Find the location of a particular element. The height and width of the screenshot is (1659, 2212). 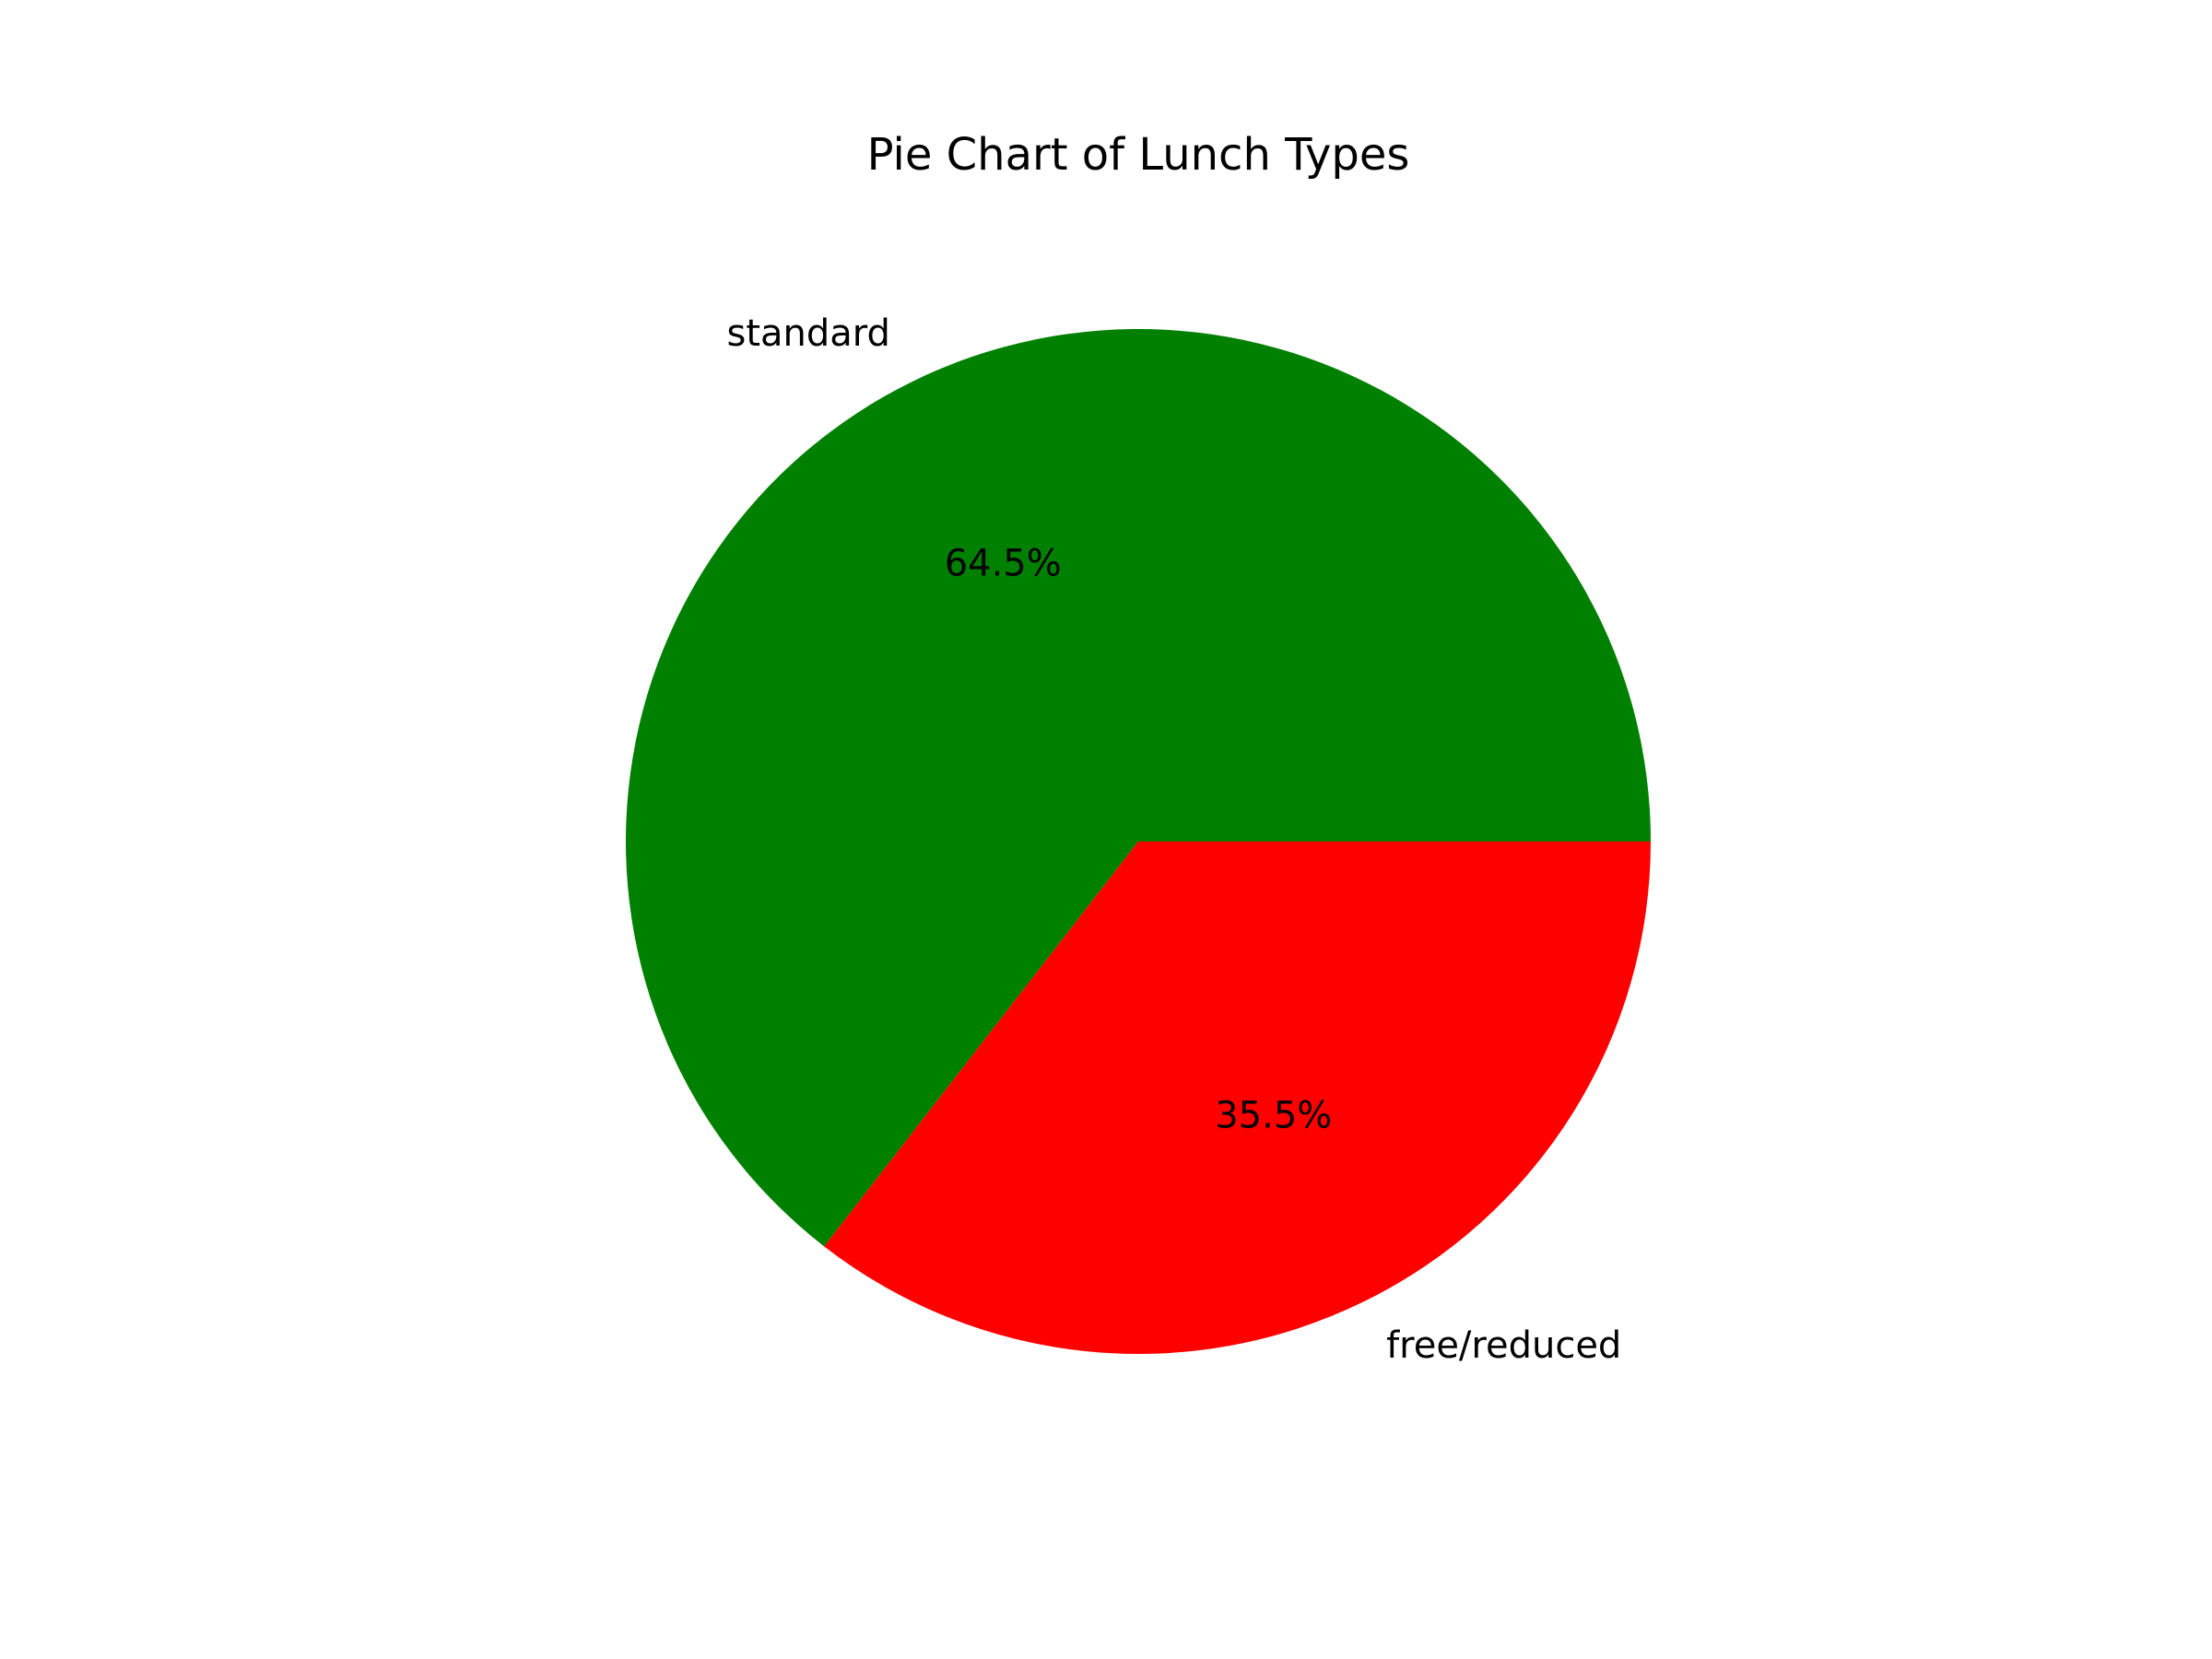

pie-slice-free-reduced is located at coordinates (1237, 1097).